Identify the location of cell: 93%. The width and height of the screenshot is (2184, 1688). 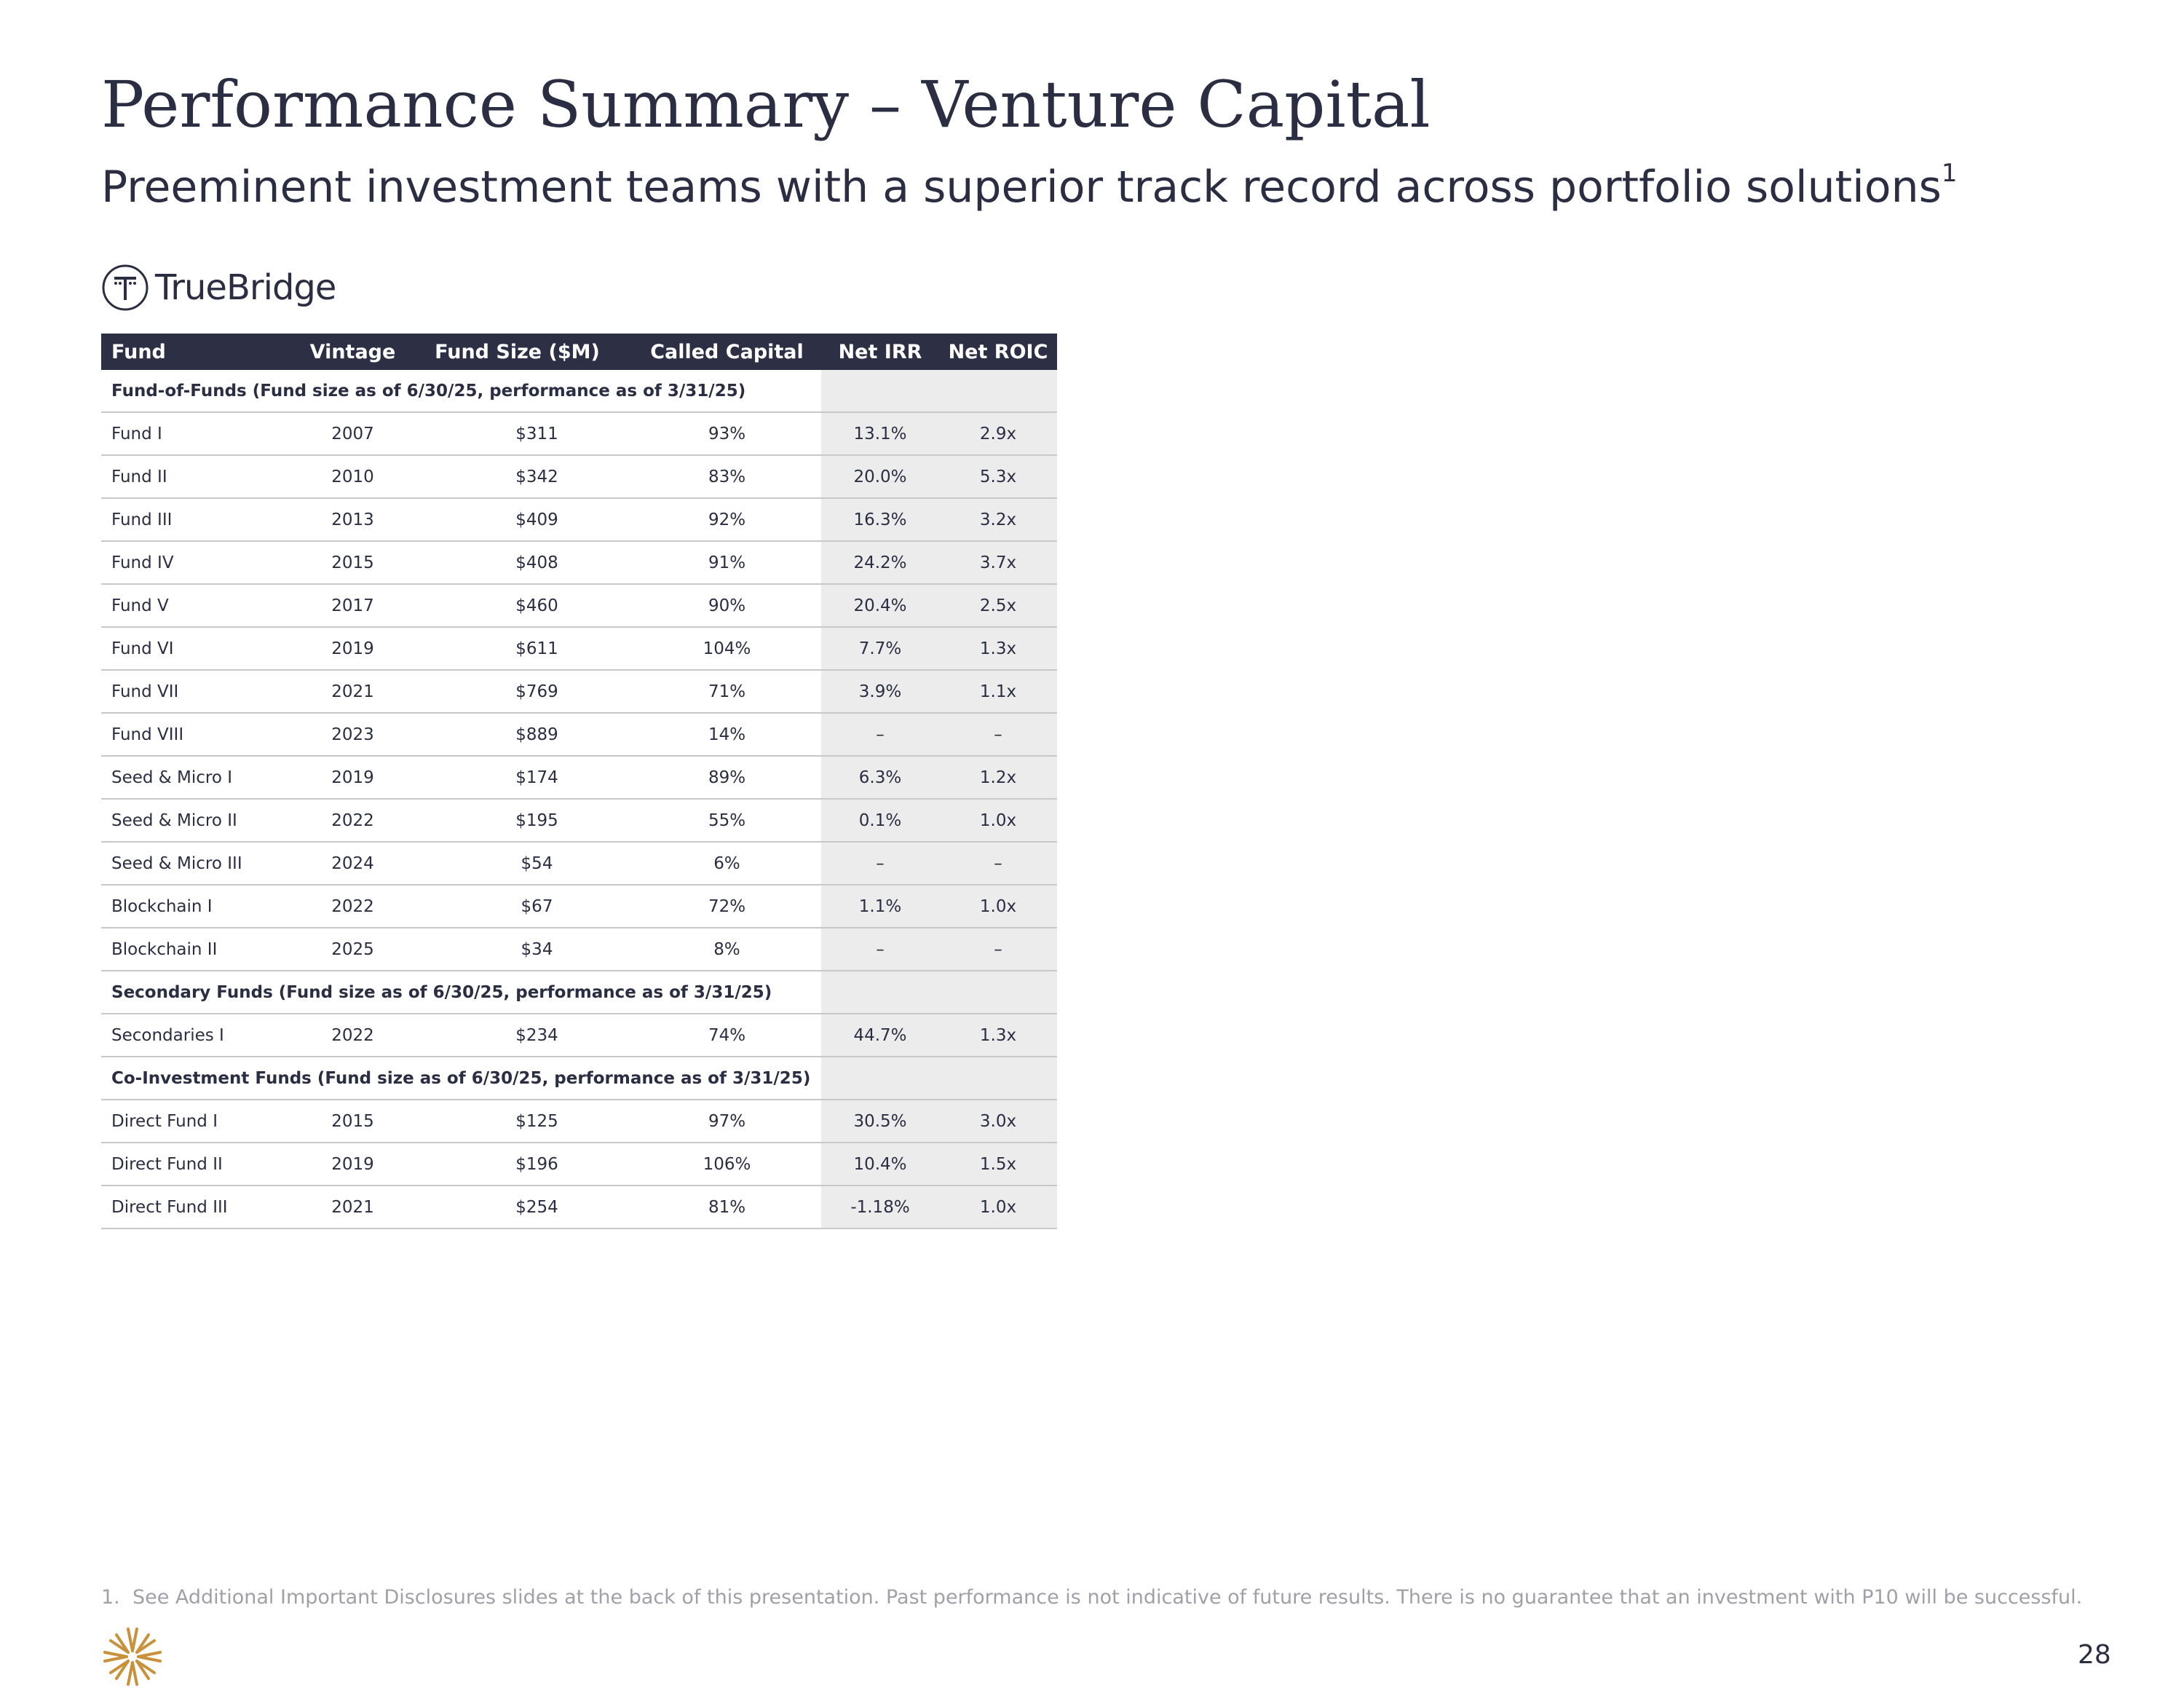
(727, 434).